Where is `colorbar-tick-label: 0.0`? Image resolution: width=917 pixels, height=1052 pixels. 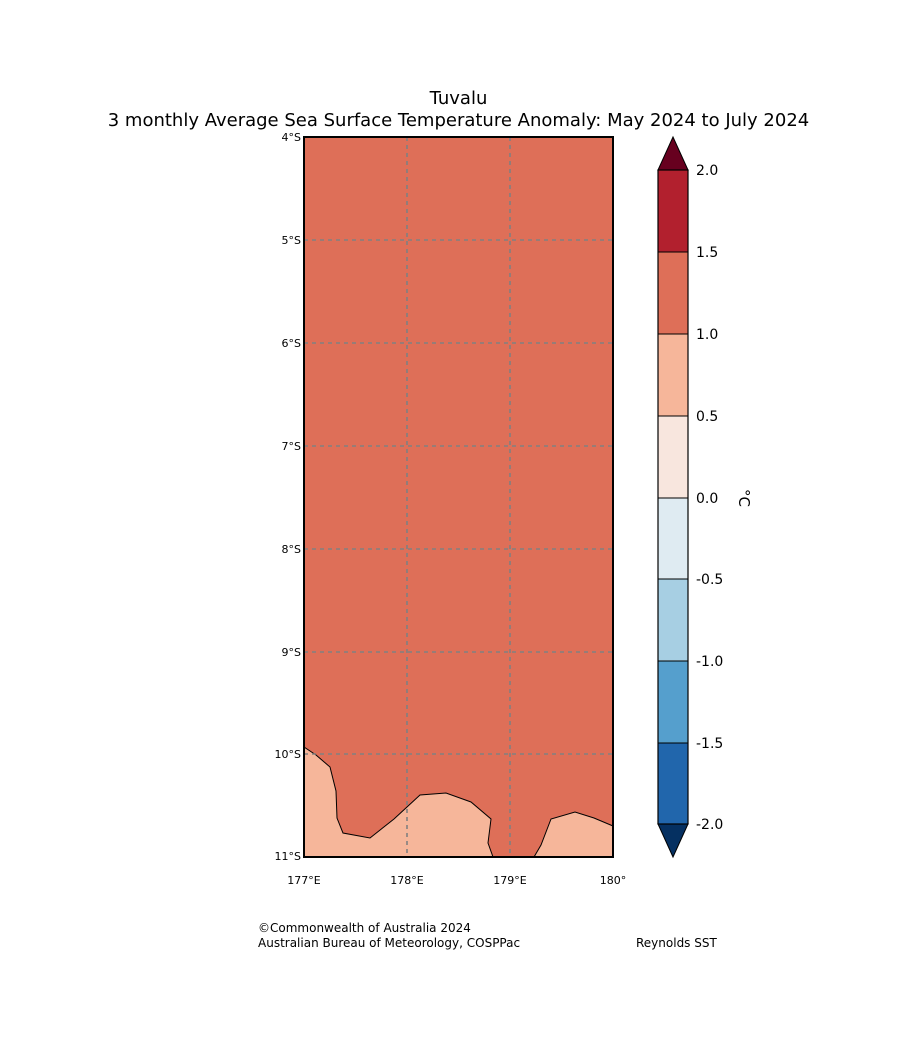 colorbar-tick-label: 0.0 is located at coordinates (707, 499).